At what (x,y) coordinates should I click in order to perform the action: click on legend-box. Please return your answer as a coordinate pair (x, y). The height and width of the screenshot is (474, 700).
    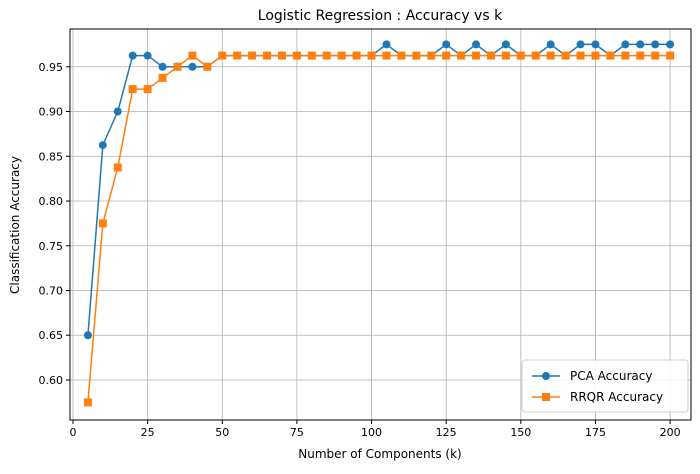
    Looking at the image, I should click on (605, 386).